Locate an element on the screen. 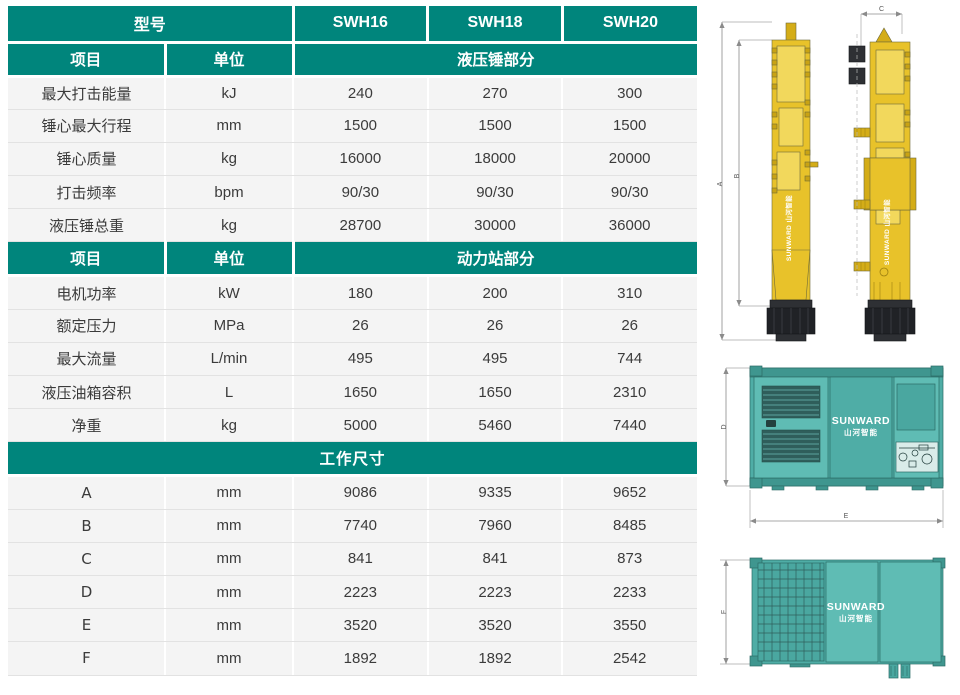 The image size is (960, 695). svg-text: B is located at coordinates (737, 175).